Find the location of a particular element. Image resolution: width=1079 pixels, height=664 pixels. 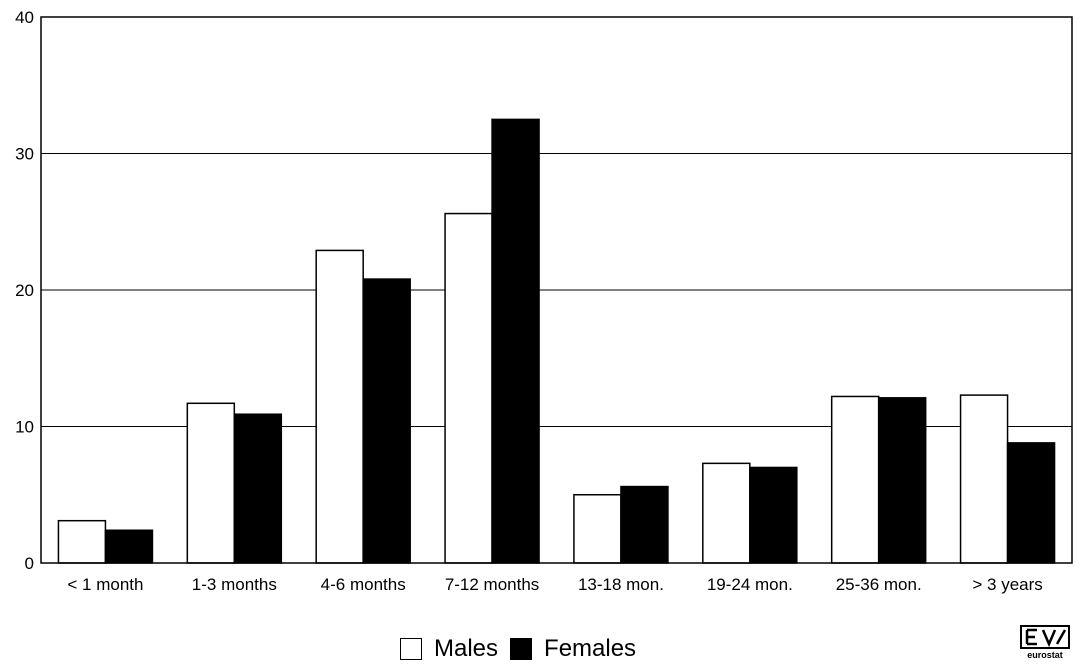

legend-label-males: Males is located at coordinates (466, 648).